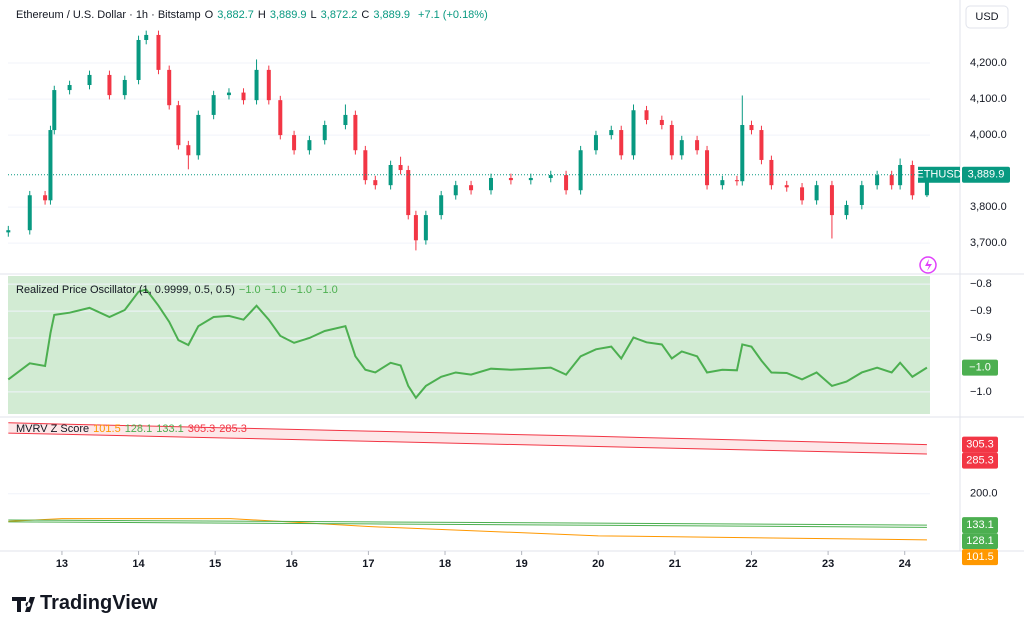  I want to click on legend-value: 101.5, so click(107, 429).